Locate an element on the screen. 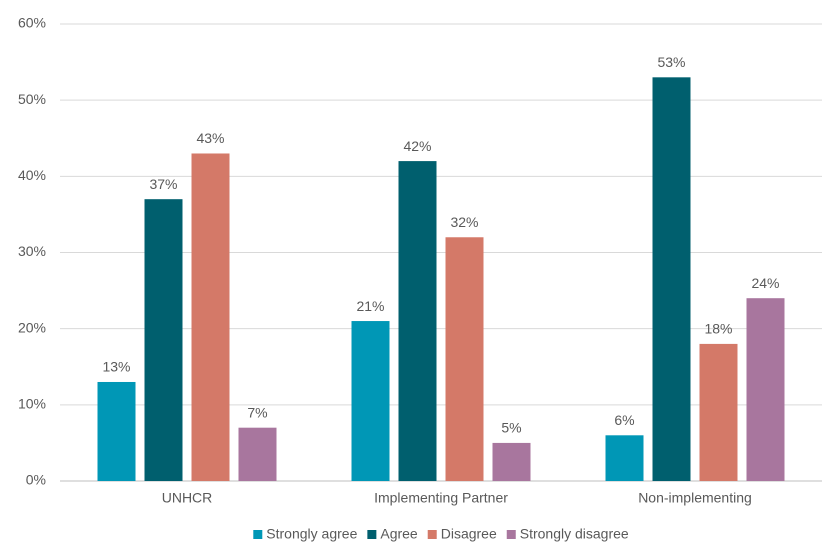 The width and height of the screenshot is (831, 544). data-label: 32% is located at coordinates (464, 222).